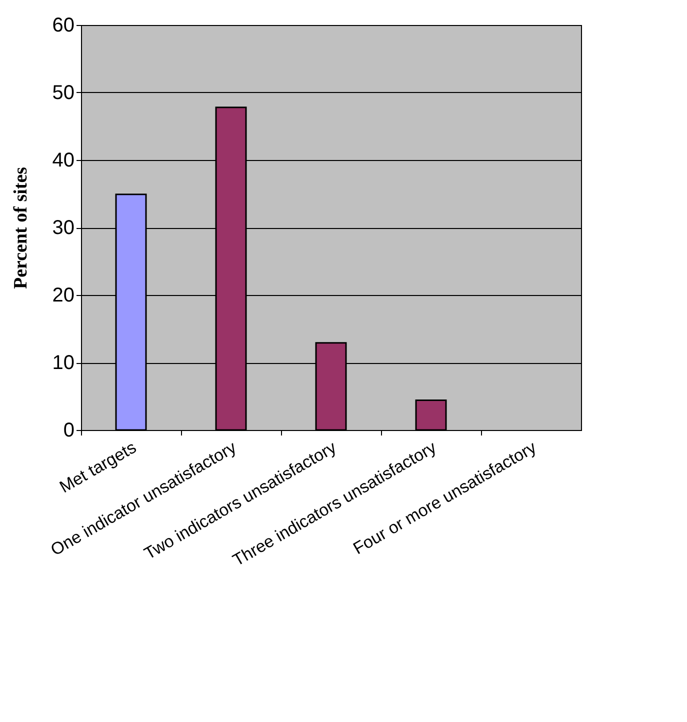 This screenshot has height=722, width=687. I want to click on y-tick-label: 10, so click(63, 363).